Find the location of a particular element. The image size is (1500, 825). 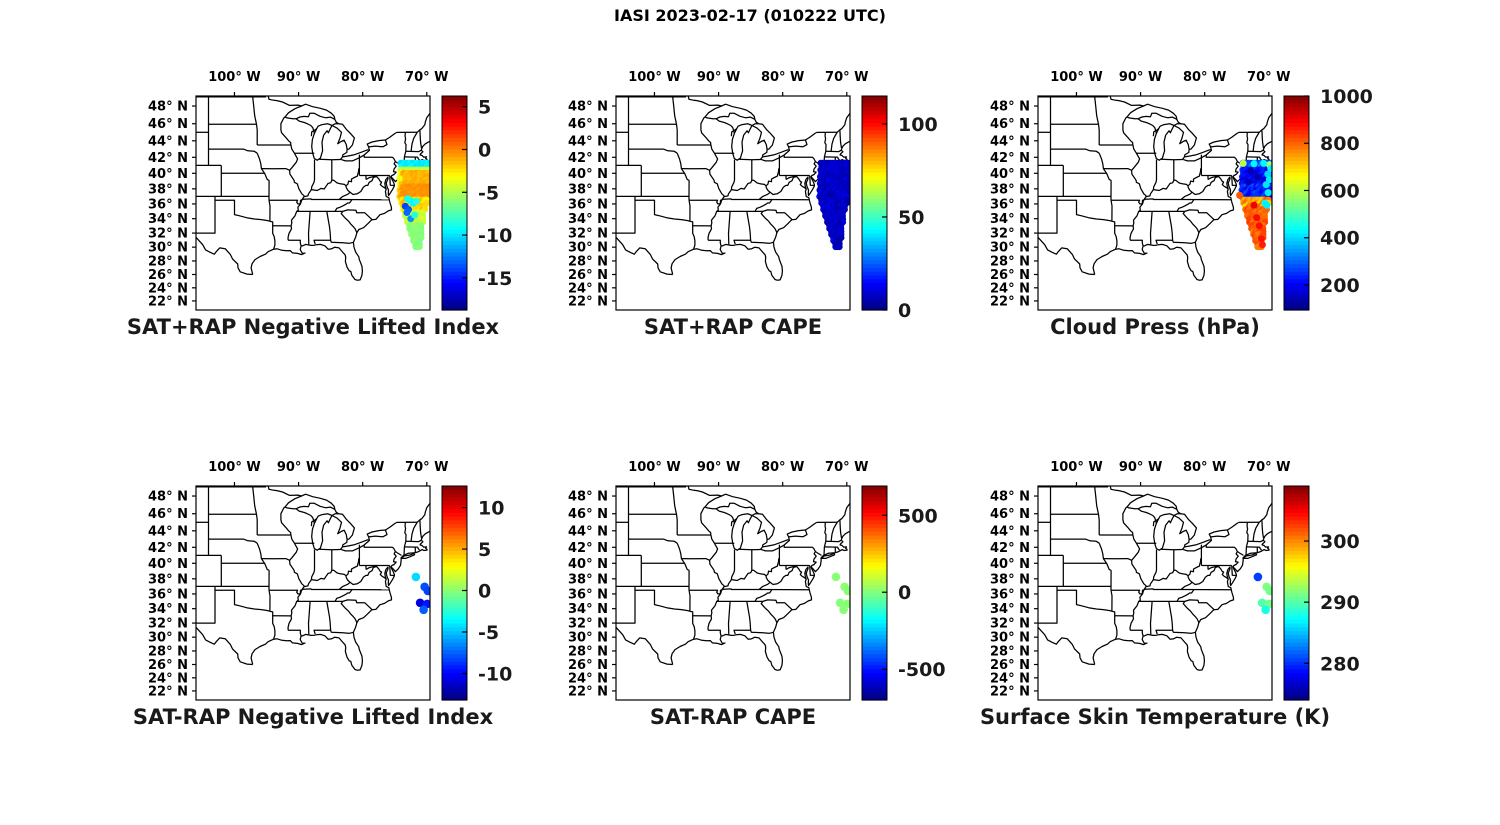

lat-tick-label: 28° N is located at coordinates (1010, 261).